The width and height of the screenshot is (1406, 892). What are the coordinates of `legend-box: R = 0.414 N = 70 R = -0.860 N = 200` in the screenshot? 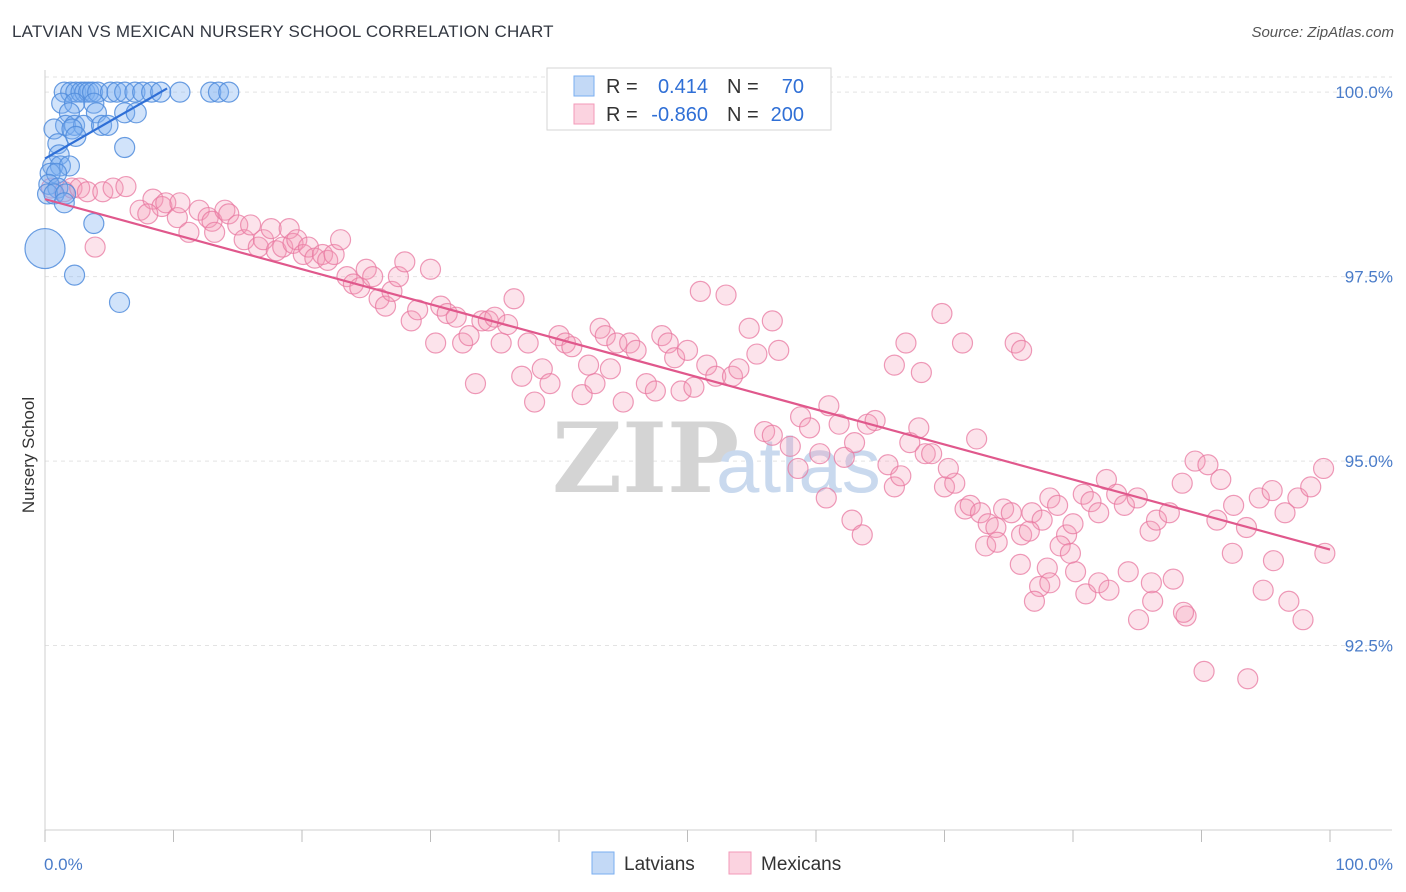 It's located at (689, 99).